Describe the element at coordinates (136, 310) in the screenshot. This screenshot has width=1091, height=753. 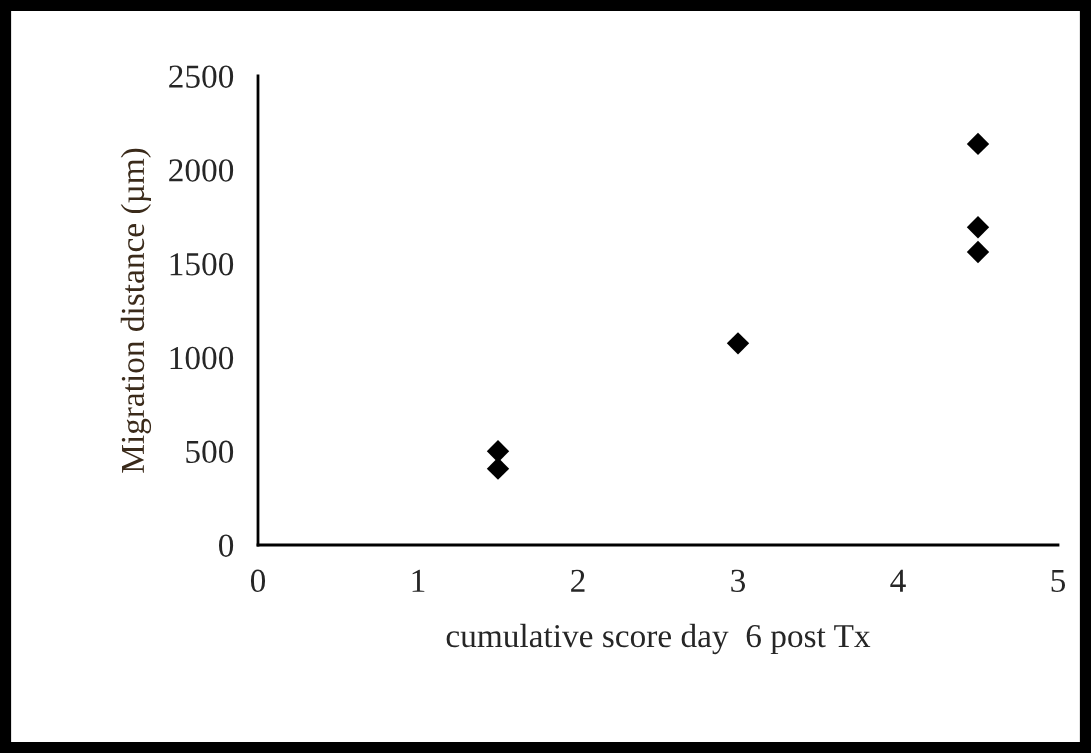
I see `y-axis-title: Migration distance (µm)` at that location.